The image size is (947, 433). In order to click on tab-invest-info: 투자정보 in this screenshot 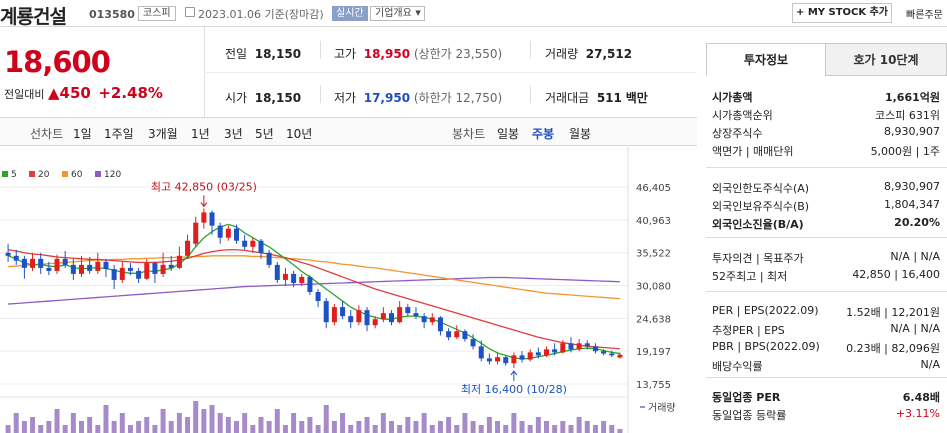, I will do `click(766, 59)`.